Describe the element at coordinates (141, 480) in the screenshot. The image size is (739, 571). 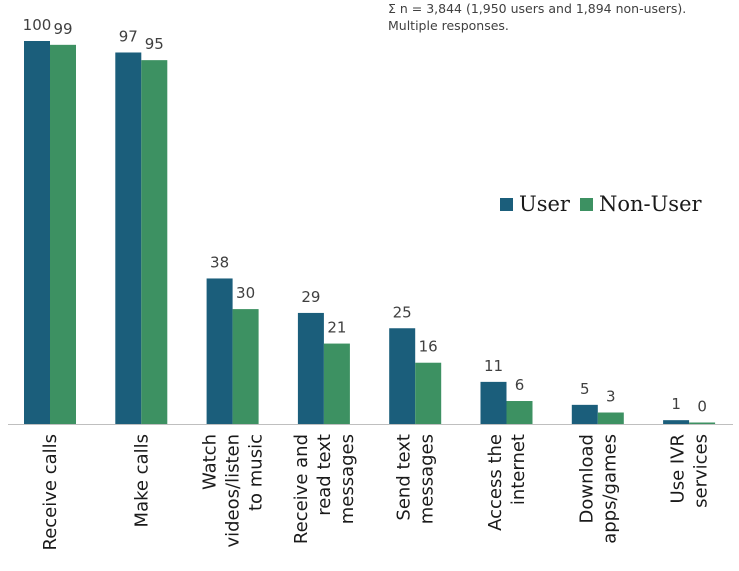
I see `category-label-1-line-0: Make calls` at that location.